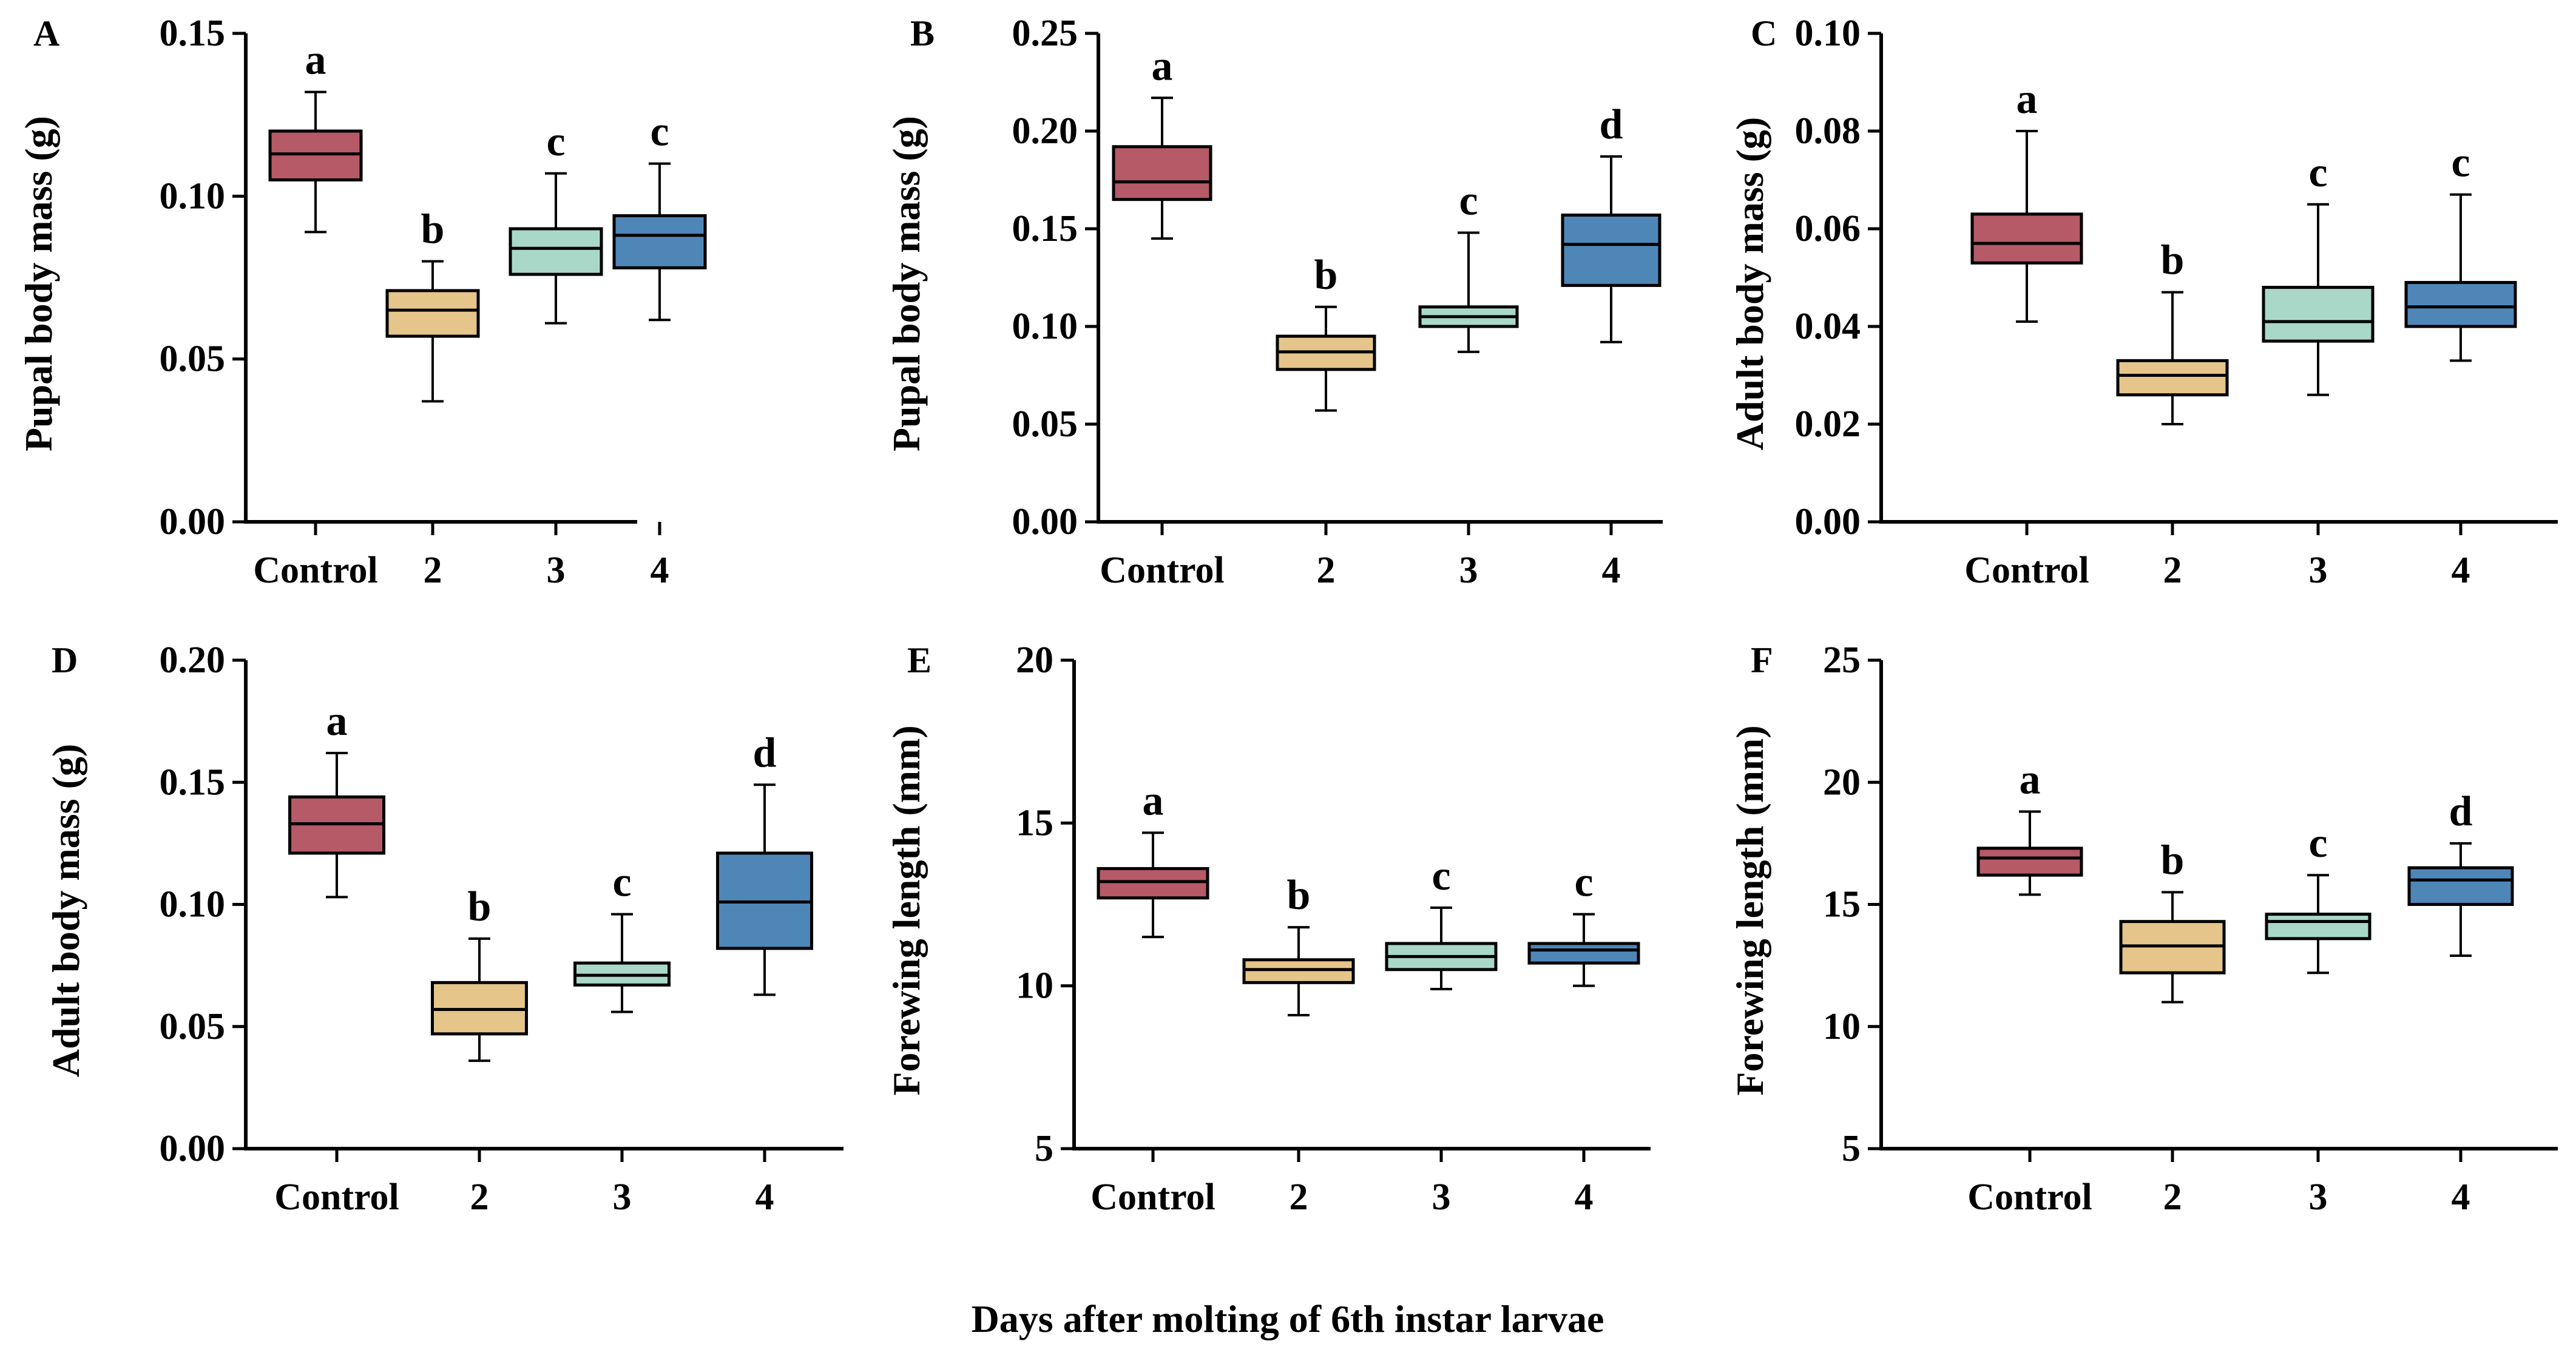 This screenshot has height=1358, width=2576. I want to click on panel-letter: C, so click(1764, 33).